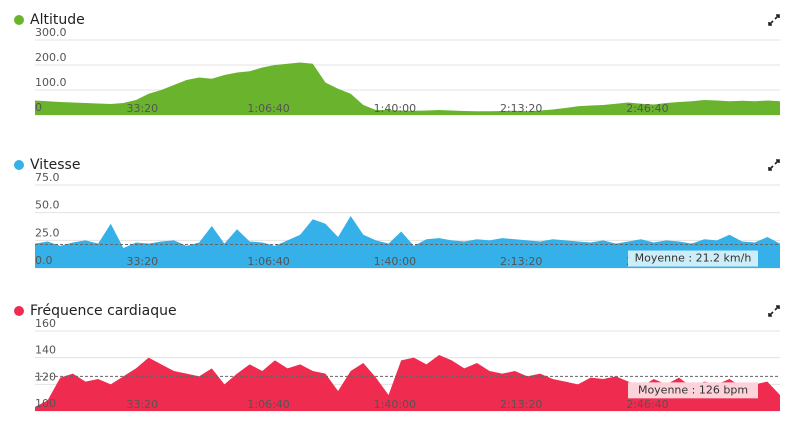 This screenshot has width=797, height=431. Describe the element at coordinates (103, 311) in the screenshot. I see `chart-title: Fréquence cardiaque` at that location.